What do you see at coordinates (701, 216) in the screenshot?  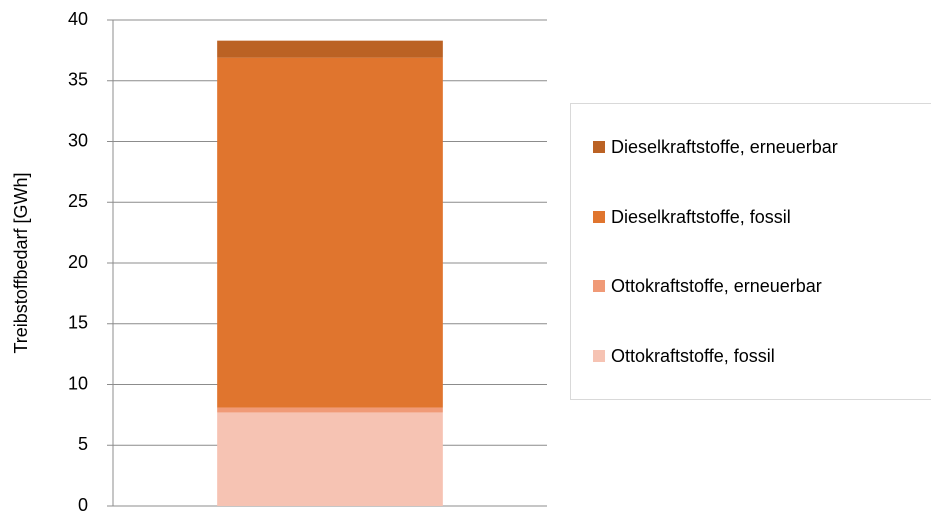 I see `legend-label: Dieselkraftstoffe, fossil` at bounding box center [701, 216].